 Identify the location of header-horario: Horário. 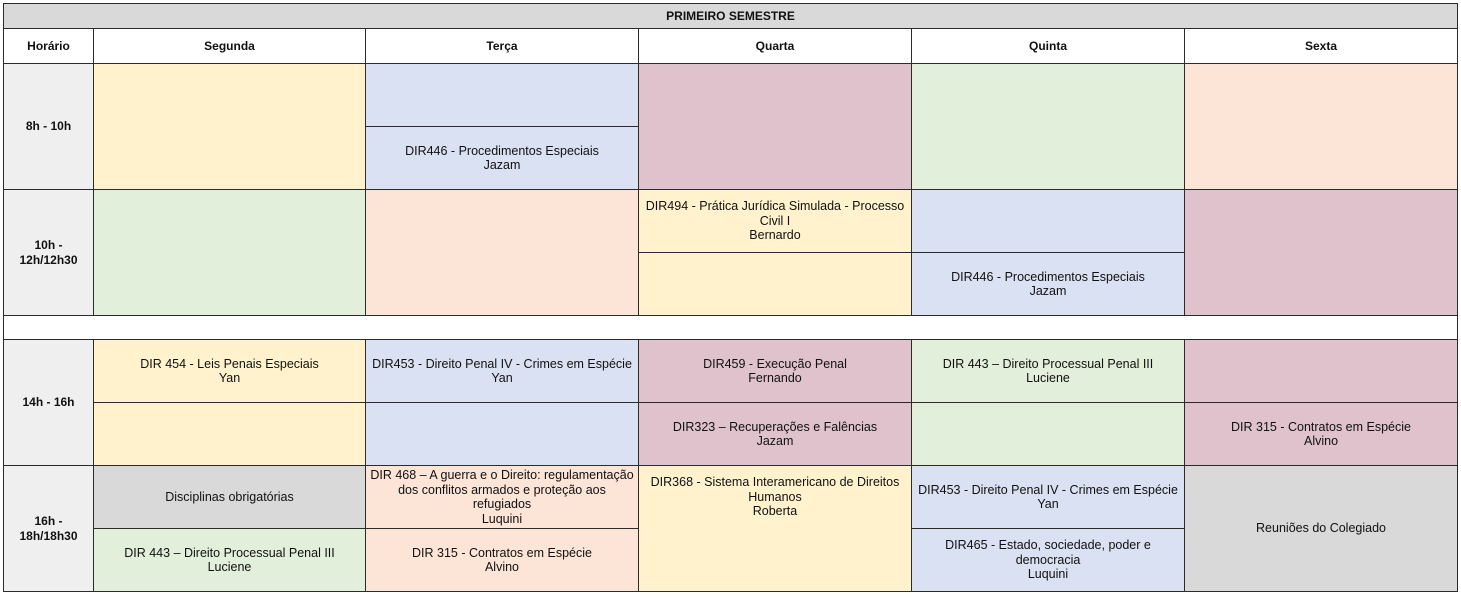
(48, 46).